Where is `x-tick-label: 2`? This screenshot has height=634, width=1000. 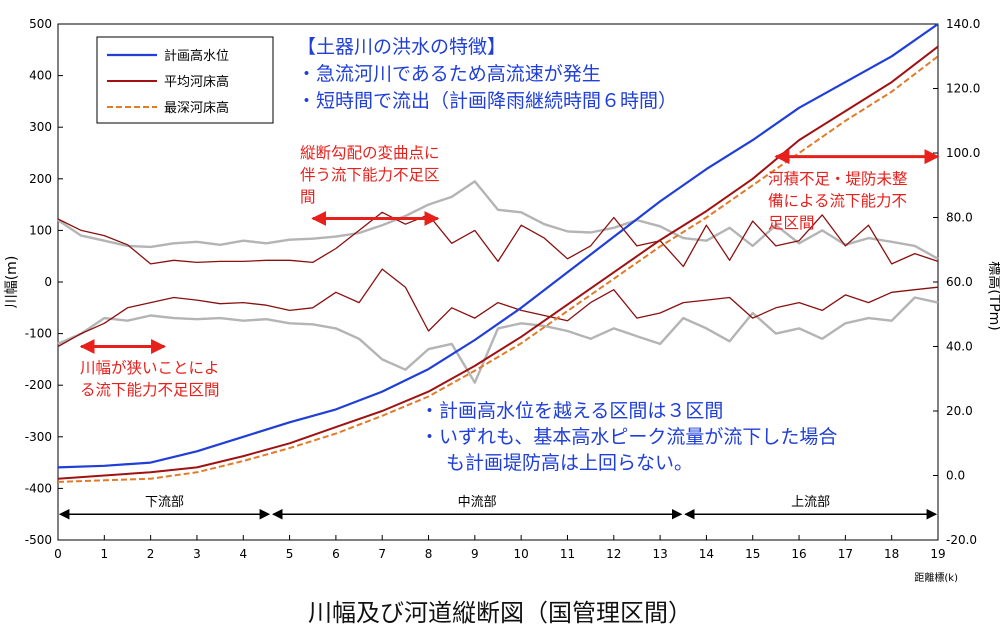 x-tick-label: 2 is located at coordinates (151, 554).